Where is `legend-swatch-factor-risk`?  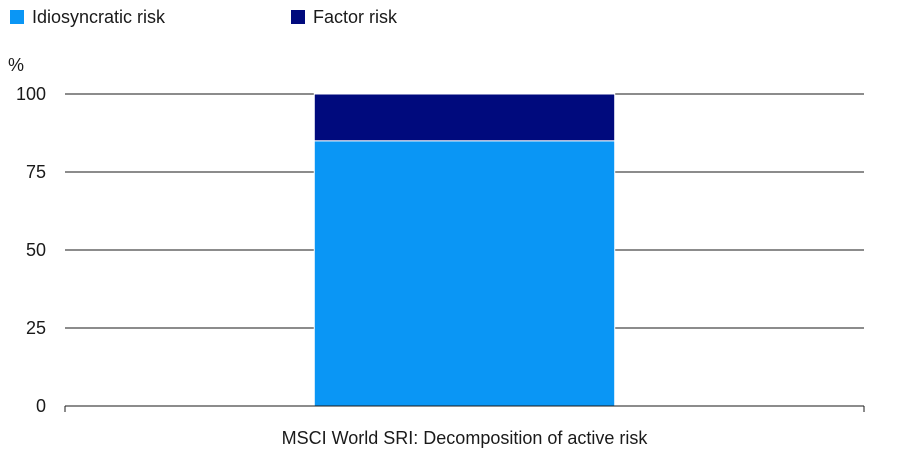 legend-swatch-factor-risk is located at coordinates (298, 17).